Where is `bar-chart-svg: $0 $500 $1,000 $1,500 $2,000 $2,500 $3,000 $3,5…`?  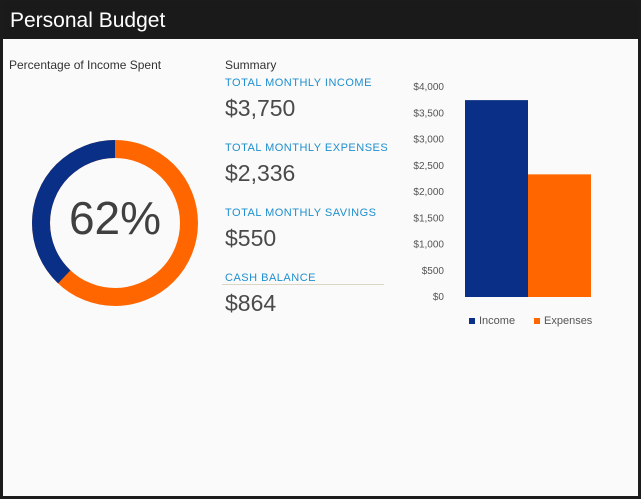
bar-chart-svg: $0 $500 $1,000 $1,500 $2,000 $2,500 $3,000 $3,5… is located at coordinates (503, 204).